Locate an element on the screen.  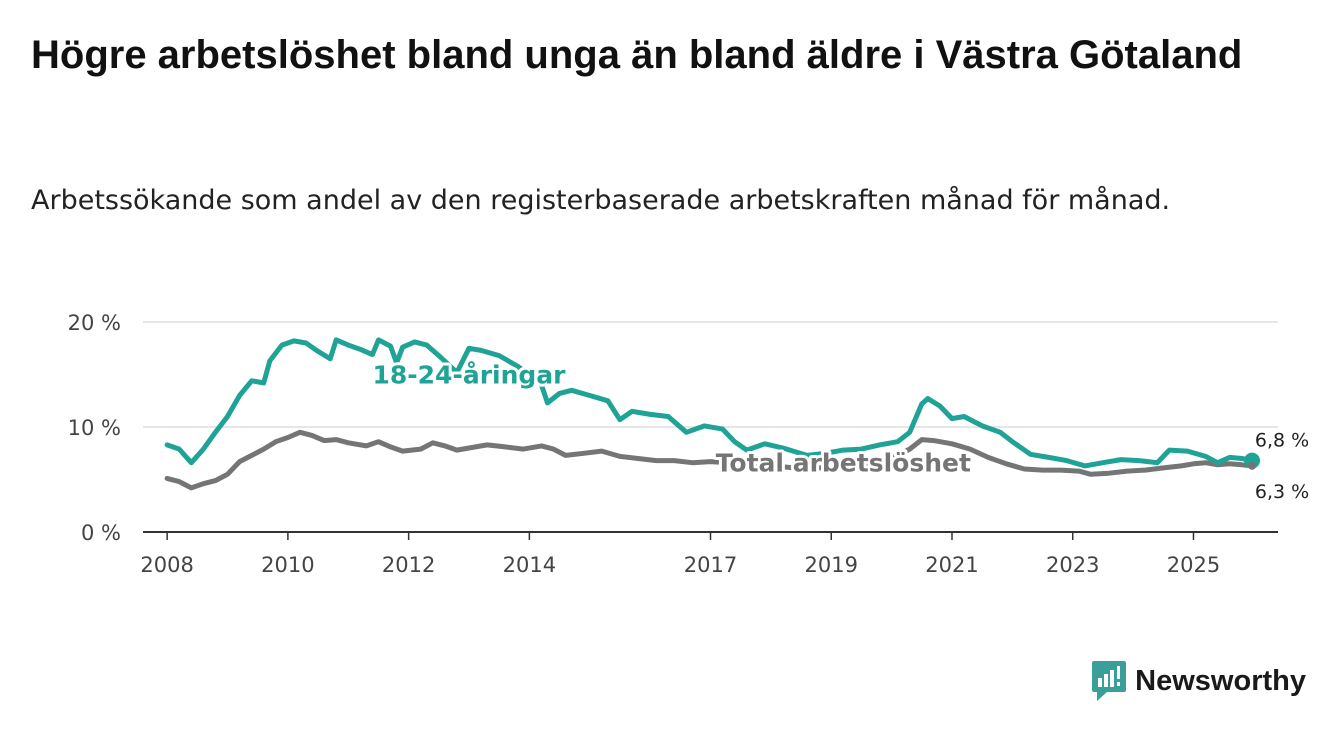
x-tick-label: 2021 is located at coordinates (951, 565).